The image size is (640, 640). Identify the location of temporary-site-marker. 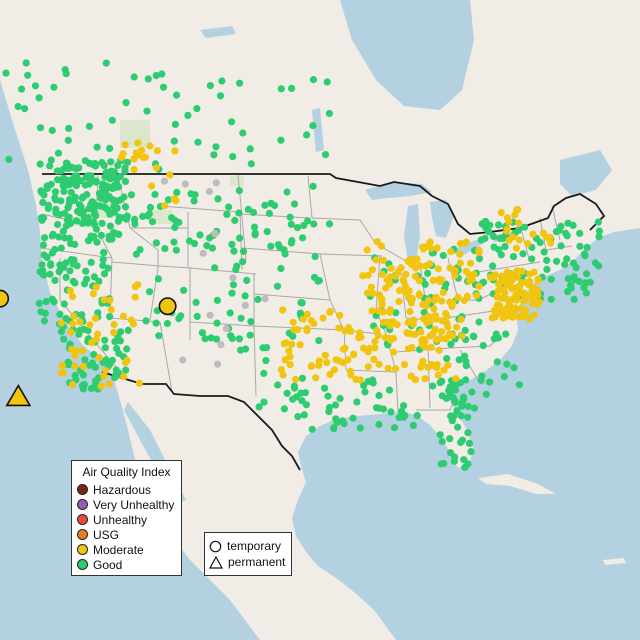
(167, 306).